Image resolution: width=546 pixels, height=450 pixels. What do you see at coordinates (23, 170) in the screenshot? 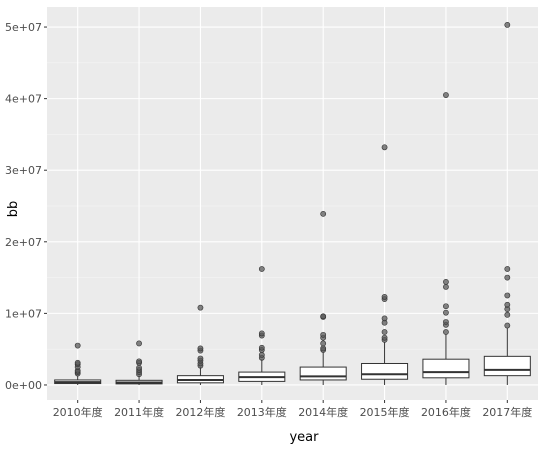
I see `y-tick-label: 3e+07` at bounding box center [23, 170].